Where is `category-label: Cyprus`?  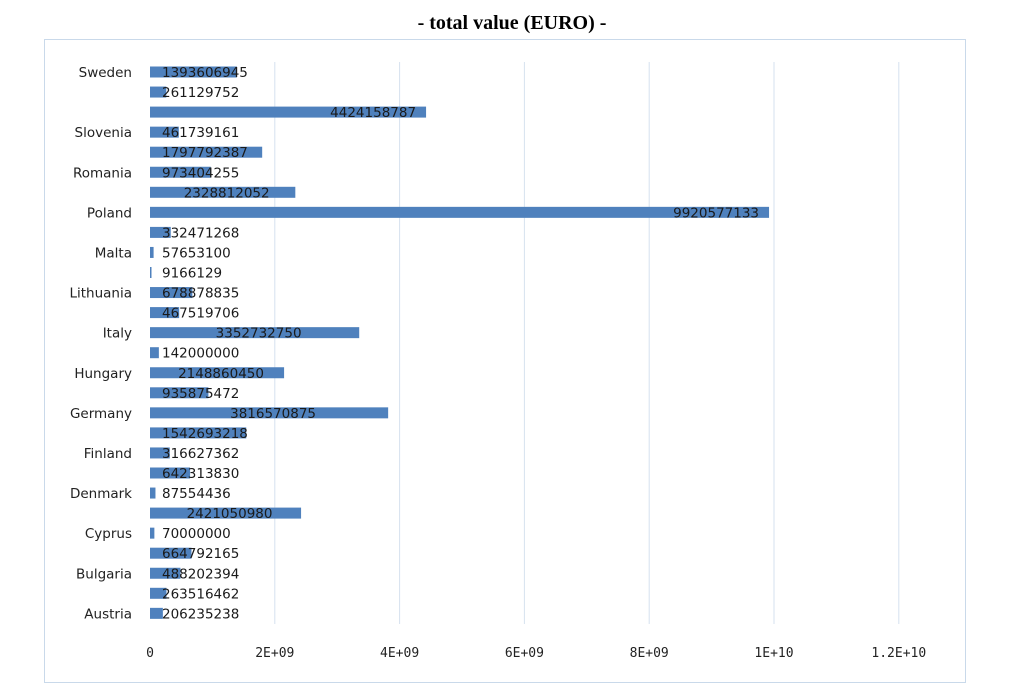 category-label: Cyprus is located at coordinates (108, 534).